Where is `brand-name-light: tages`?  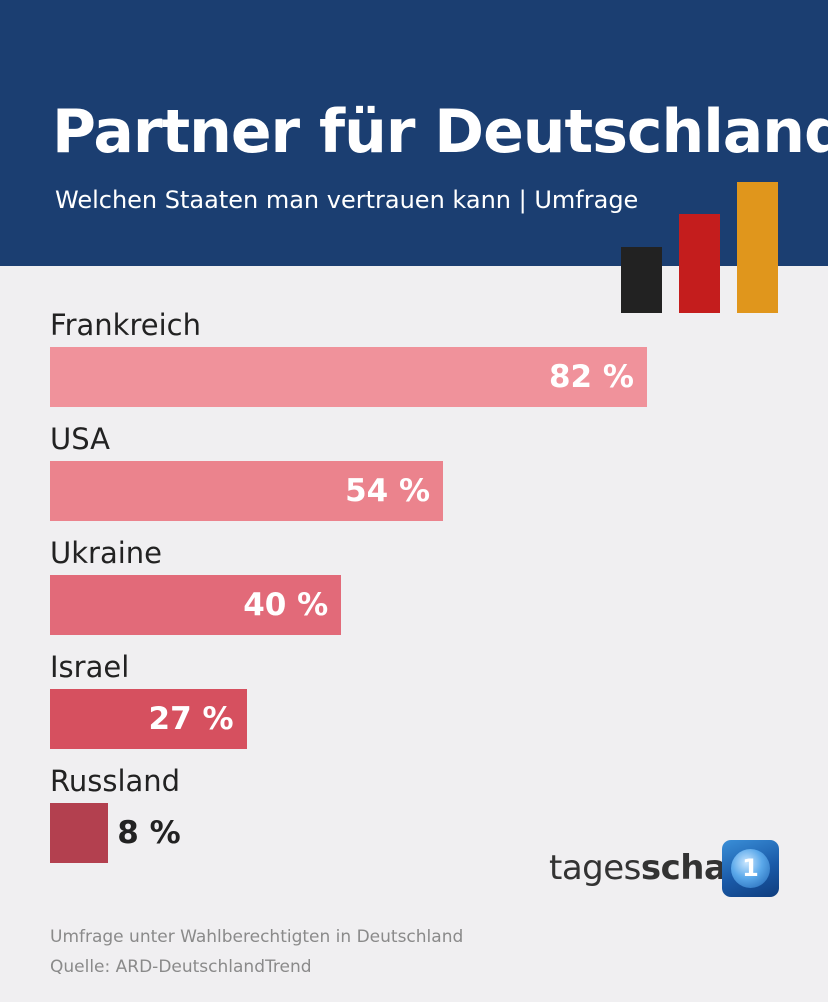 brand-name-light: tages is located at coordinates (595, 868).